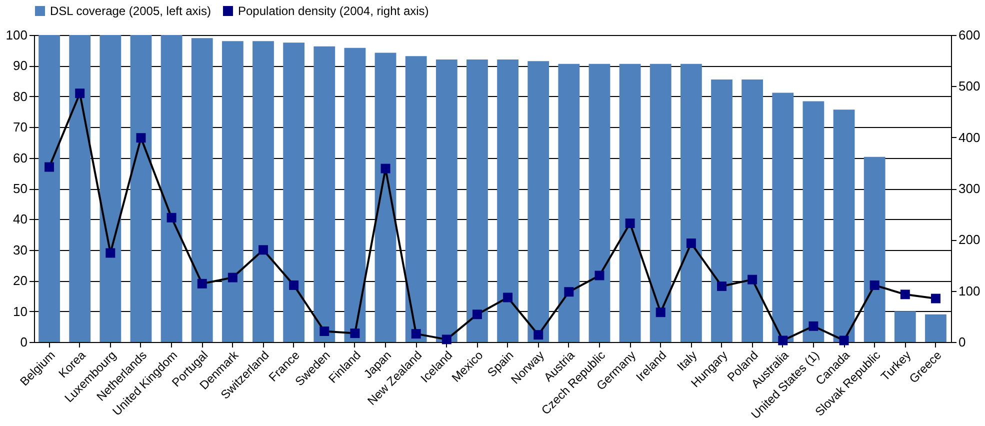  Describe the element at coordinates (24, 342) in the screenshot. I see `y-tick-label: 0` at that location.